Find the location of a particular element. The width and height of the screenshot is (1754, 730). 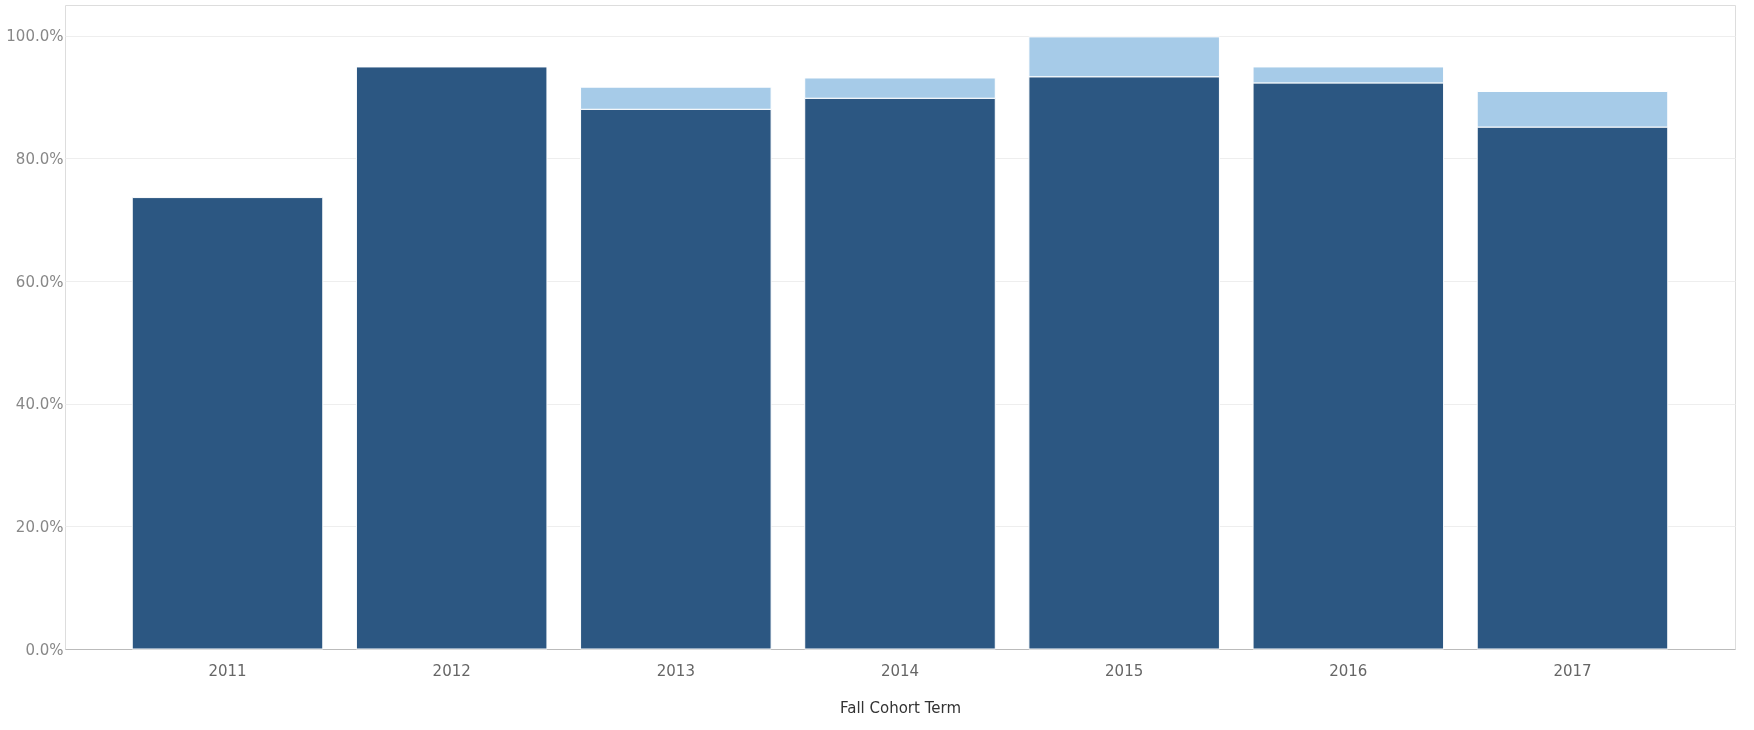

x-tick-label: 2011 is located at coordinates (227, 670).